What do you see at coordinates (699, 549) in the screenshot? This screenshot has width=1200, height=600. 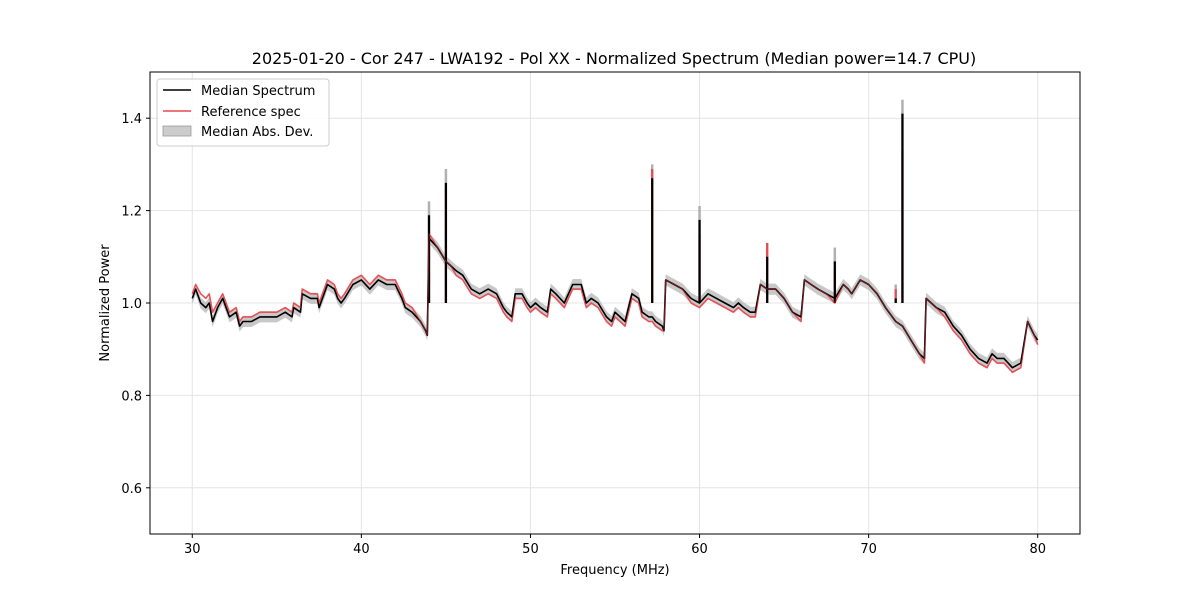 I see `x-tick-label: 60` at bounding box center [699, 549].